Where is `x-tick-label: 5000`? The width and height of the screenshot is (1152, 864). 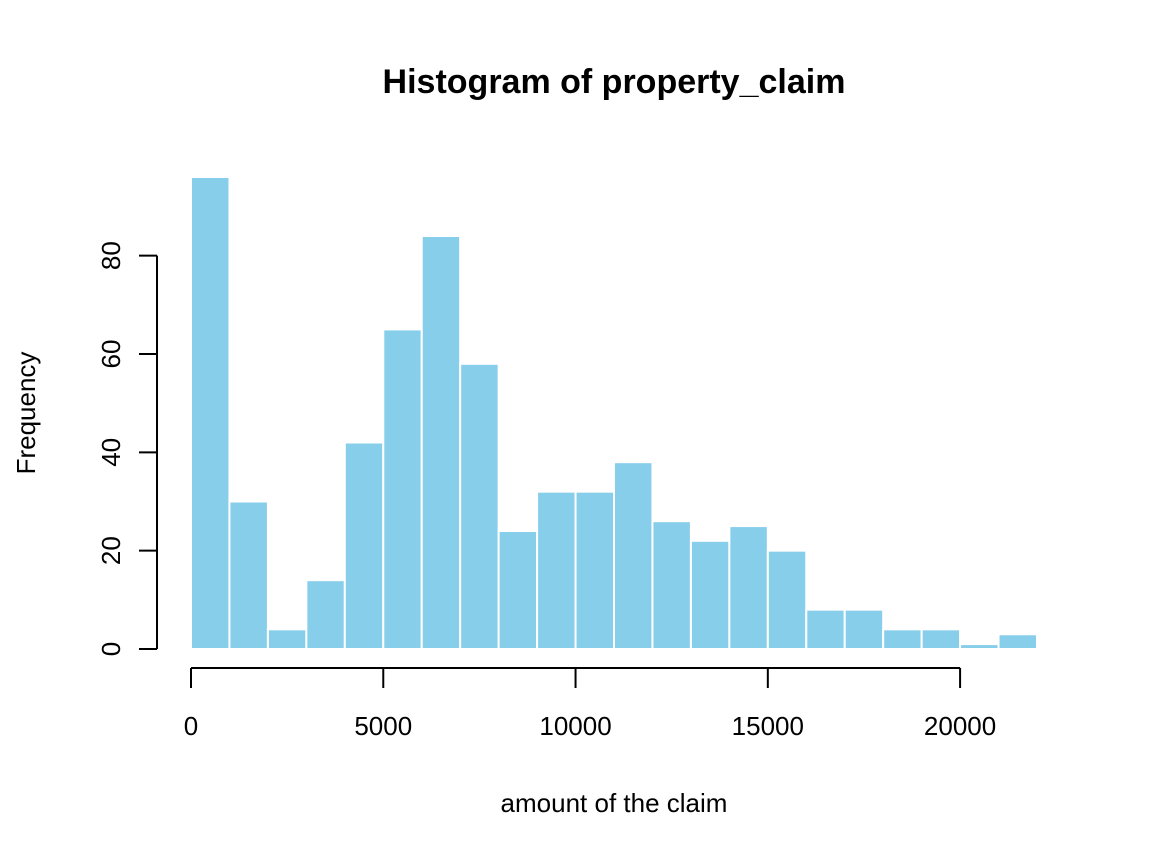 x-tick-label: 5000 is located at coordinates (383, 726).